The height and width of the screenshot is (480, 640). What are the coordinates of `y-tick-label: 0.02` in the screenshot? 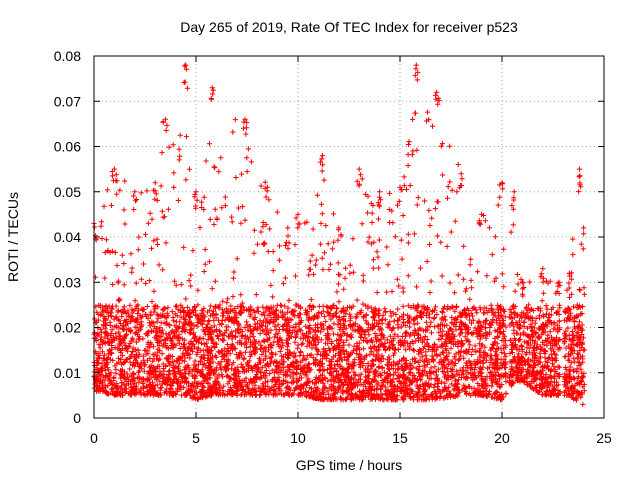 It's located at (67, 328).